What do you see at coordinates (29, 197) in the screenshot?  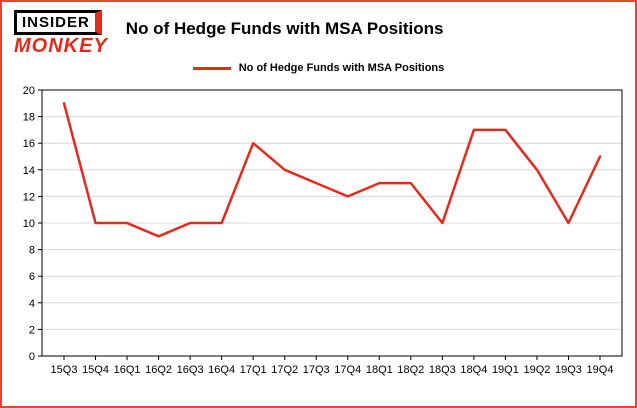 I see `y-axis-label: 12` at bounding box center [29, 197].